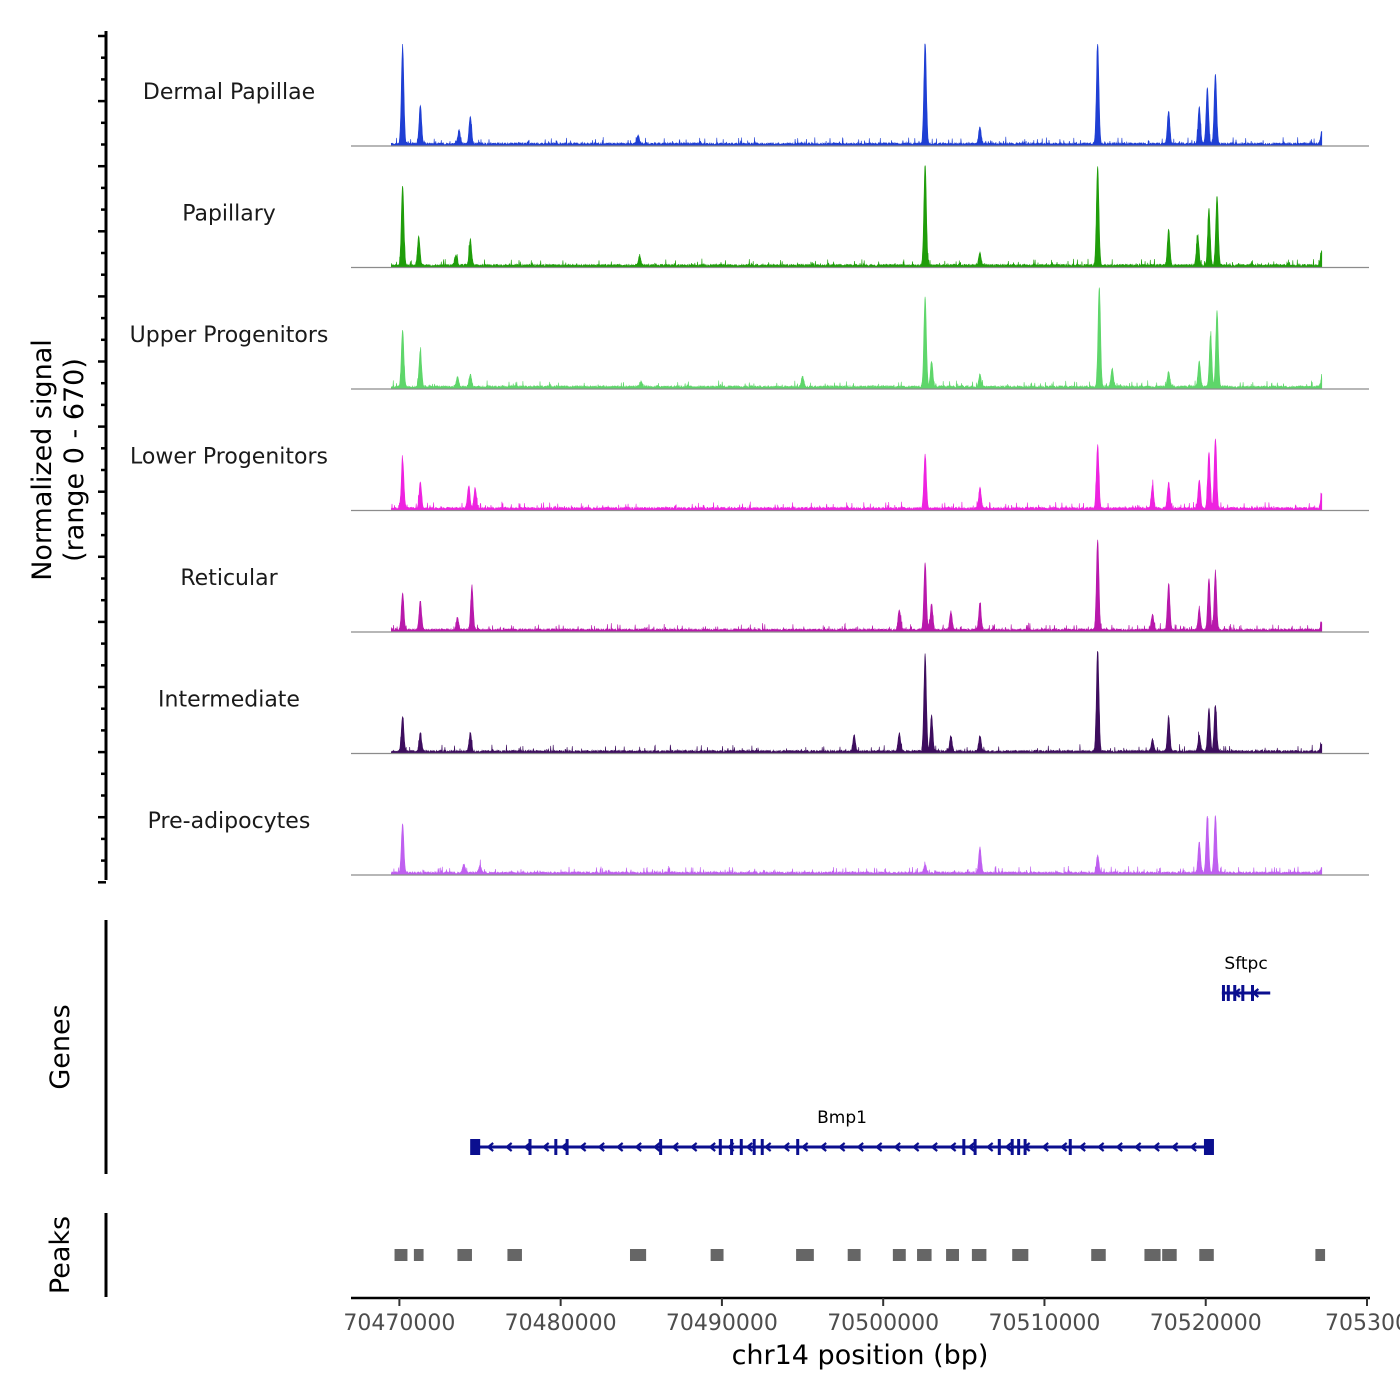 This screenshot has width=1400, height=1400. I want to click on track-lower-progenitors: Lower Progenitors, so click(749, 475).